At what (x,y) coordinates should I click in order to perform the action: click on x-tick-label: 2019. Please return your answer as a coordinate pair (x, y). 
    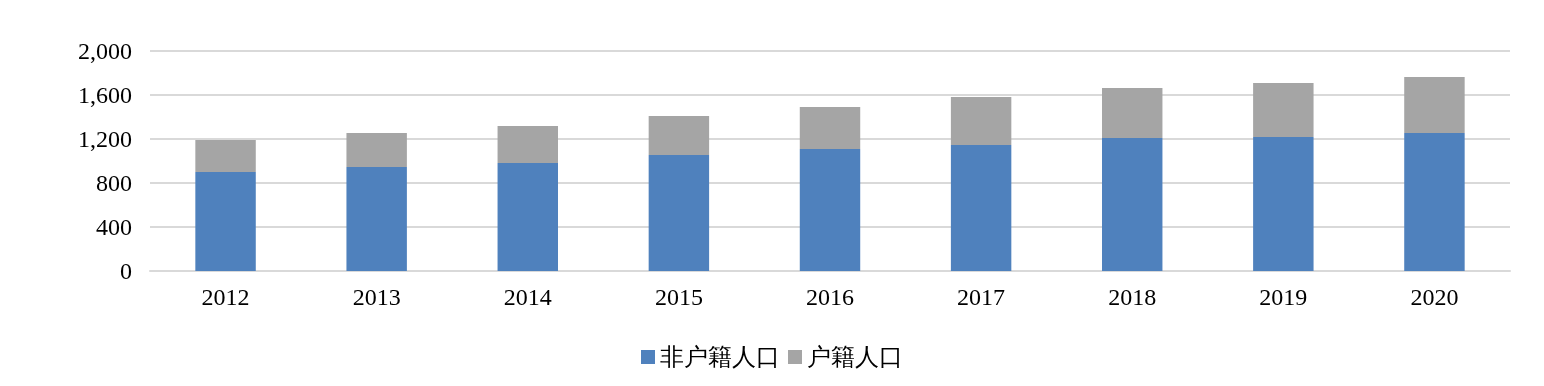
    Looking at the image, I should click on (1283, 297).